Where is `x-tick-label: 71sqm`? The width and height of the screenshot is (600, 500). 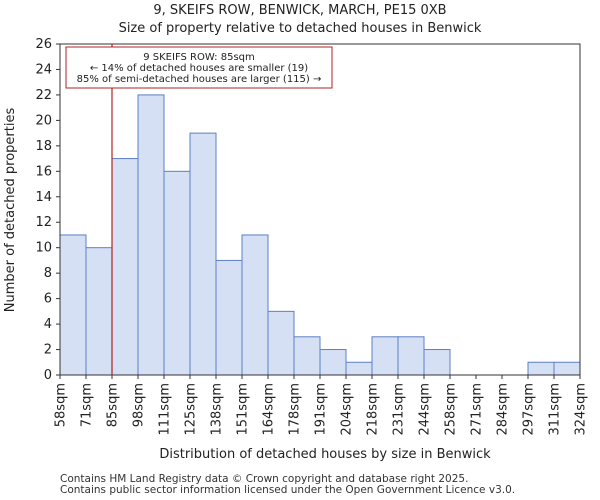 x-tick-label: 71sqm is located at coordinates (87, 405).